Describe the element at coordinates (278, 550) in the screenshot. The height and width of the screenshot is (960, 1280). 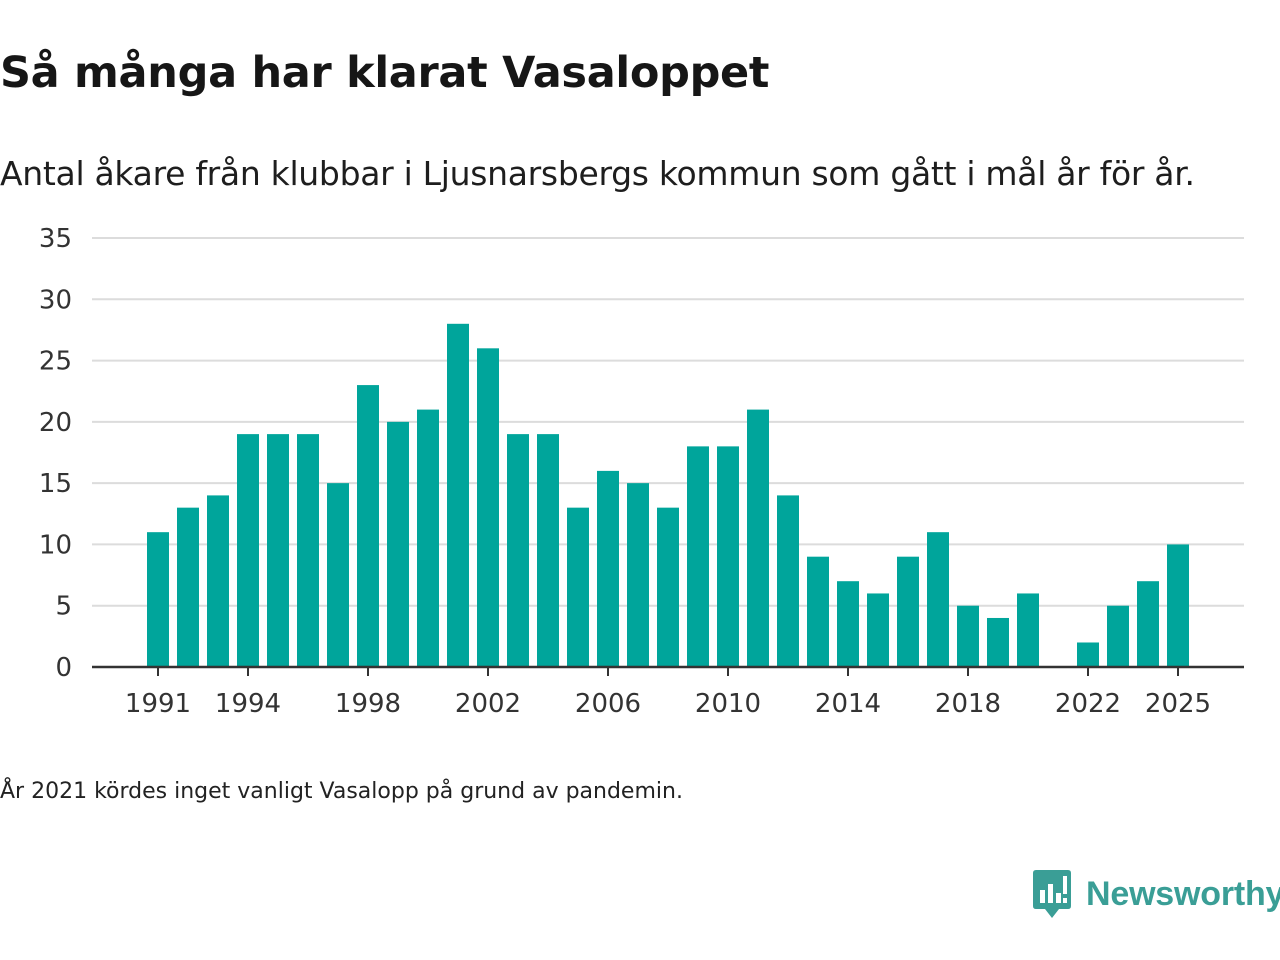
I see `bar-1995` at that location.